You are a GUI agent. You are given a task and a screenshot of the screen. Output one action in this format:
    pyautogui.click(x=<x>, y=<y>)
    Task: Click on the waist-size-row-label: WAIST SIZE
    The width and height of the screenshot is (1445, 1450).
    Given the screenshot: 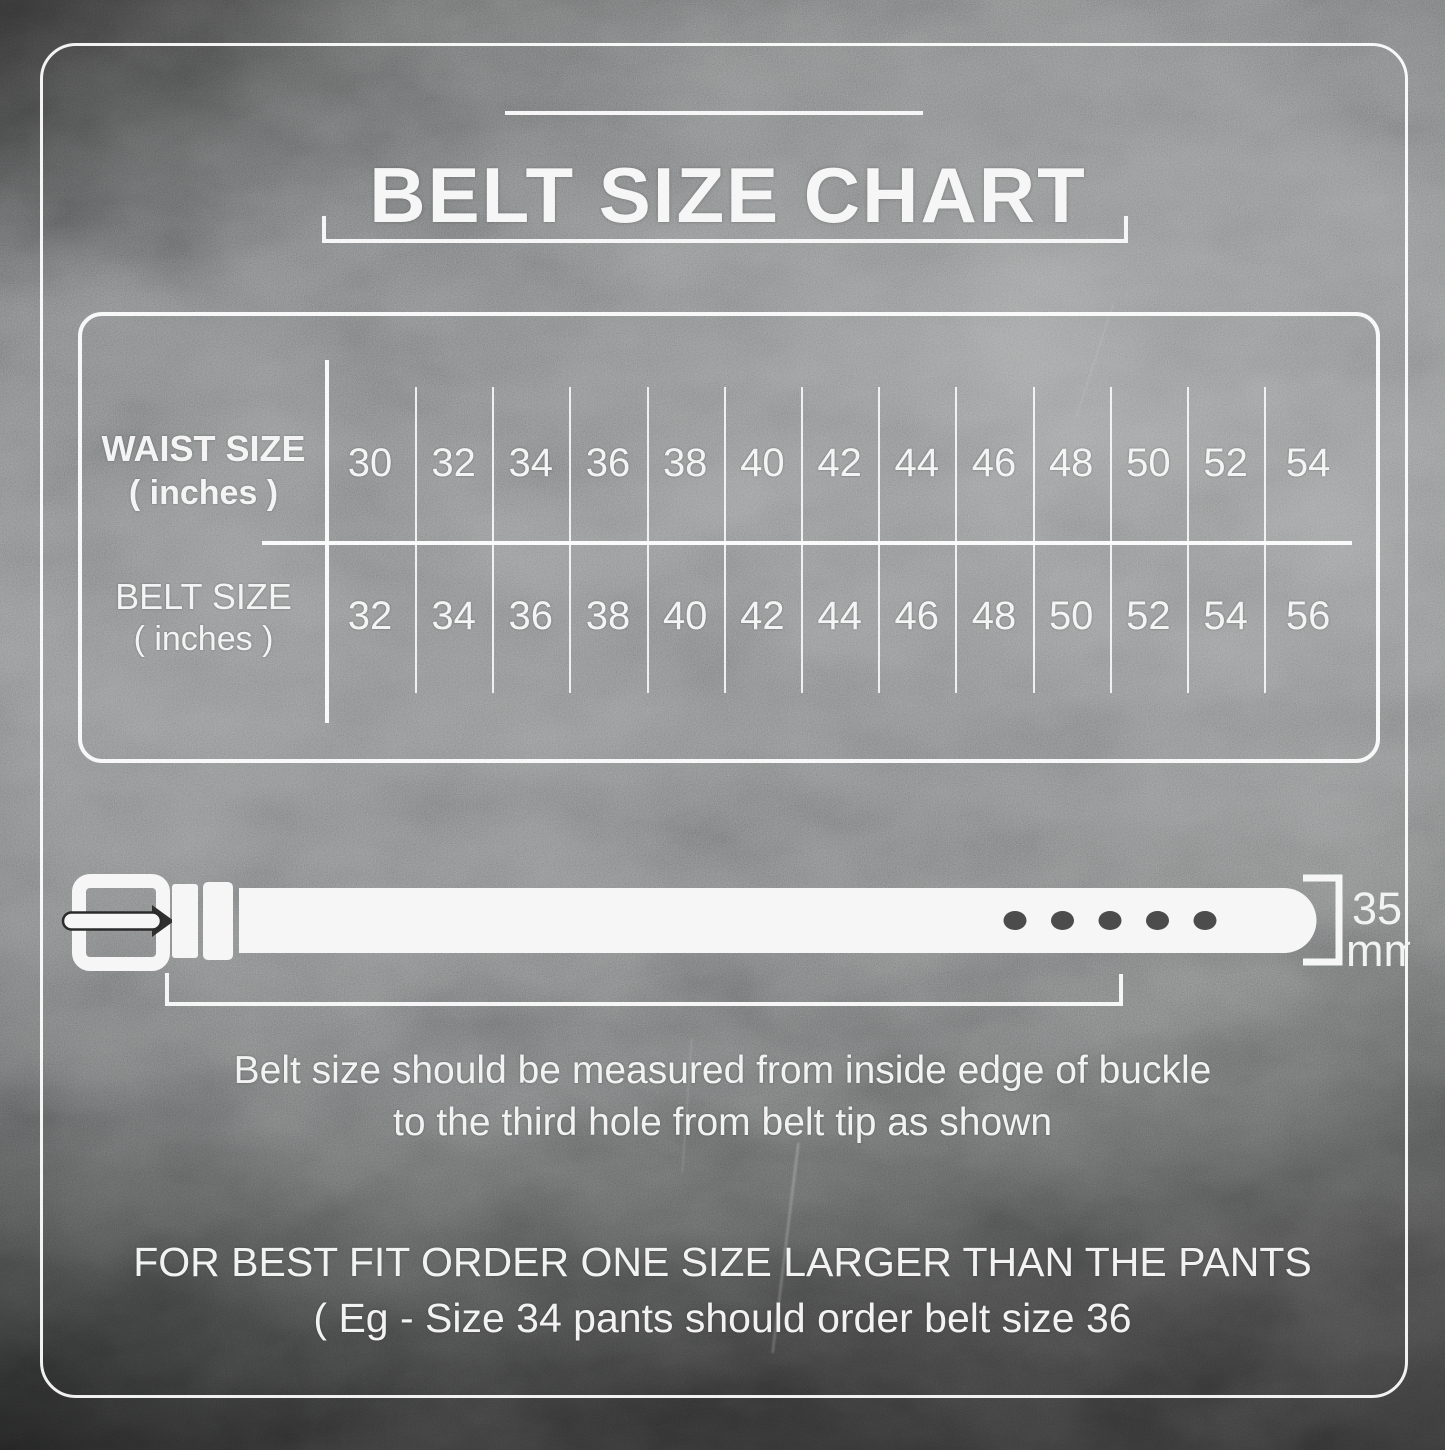 What is the action you would take?
    pyautogui.click(x=203, y=448)
    